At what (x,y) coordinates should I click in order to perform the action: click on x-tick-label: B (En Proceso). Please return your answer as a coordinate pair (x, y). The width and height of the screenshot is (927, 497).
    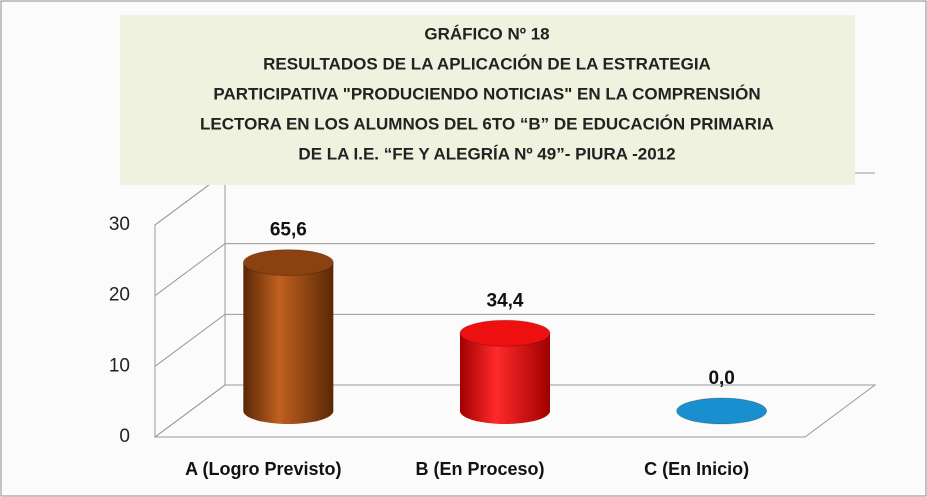
    Looking at the image, I should click on (479, 469).